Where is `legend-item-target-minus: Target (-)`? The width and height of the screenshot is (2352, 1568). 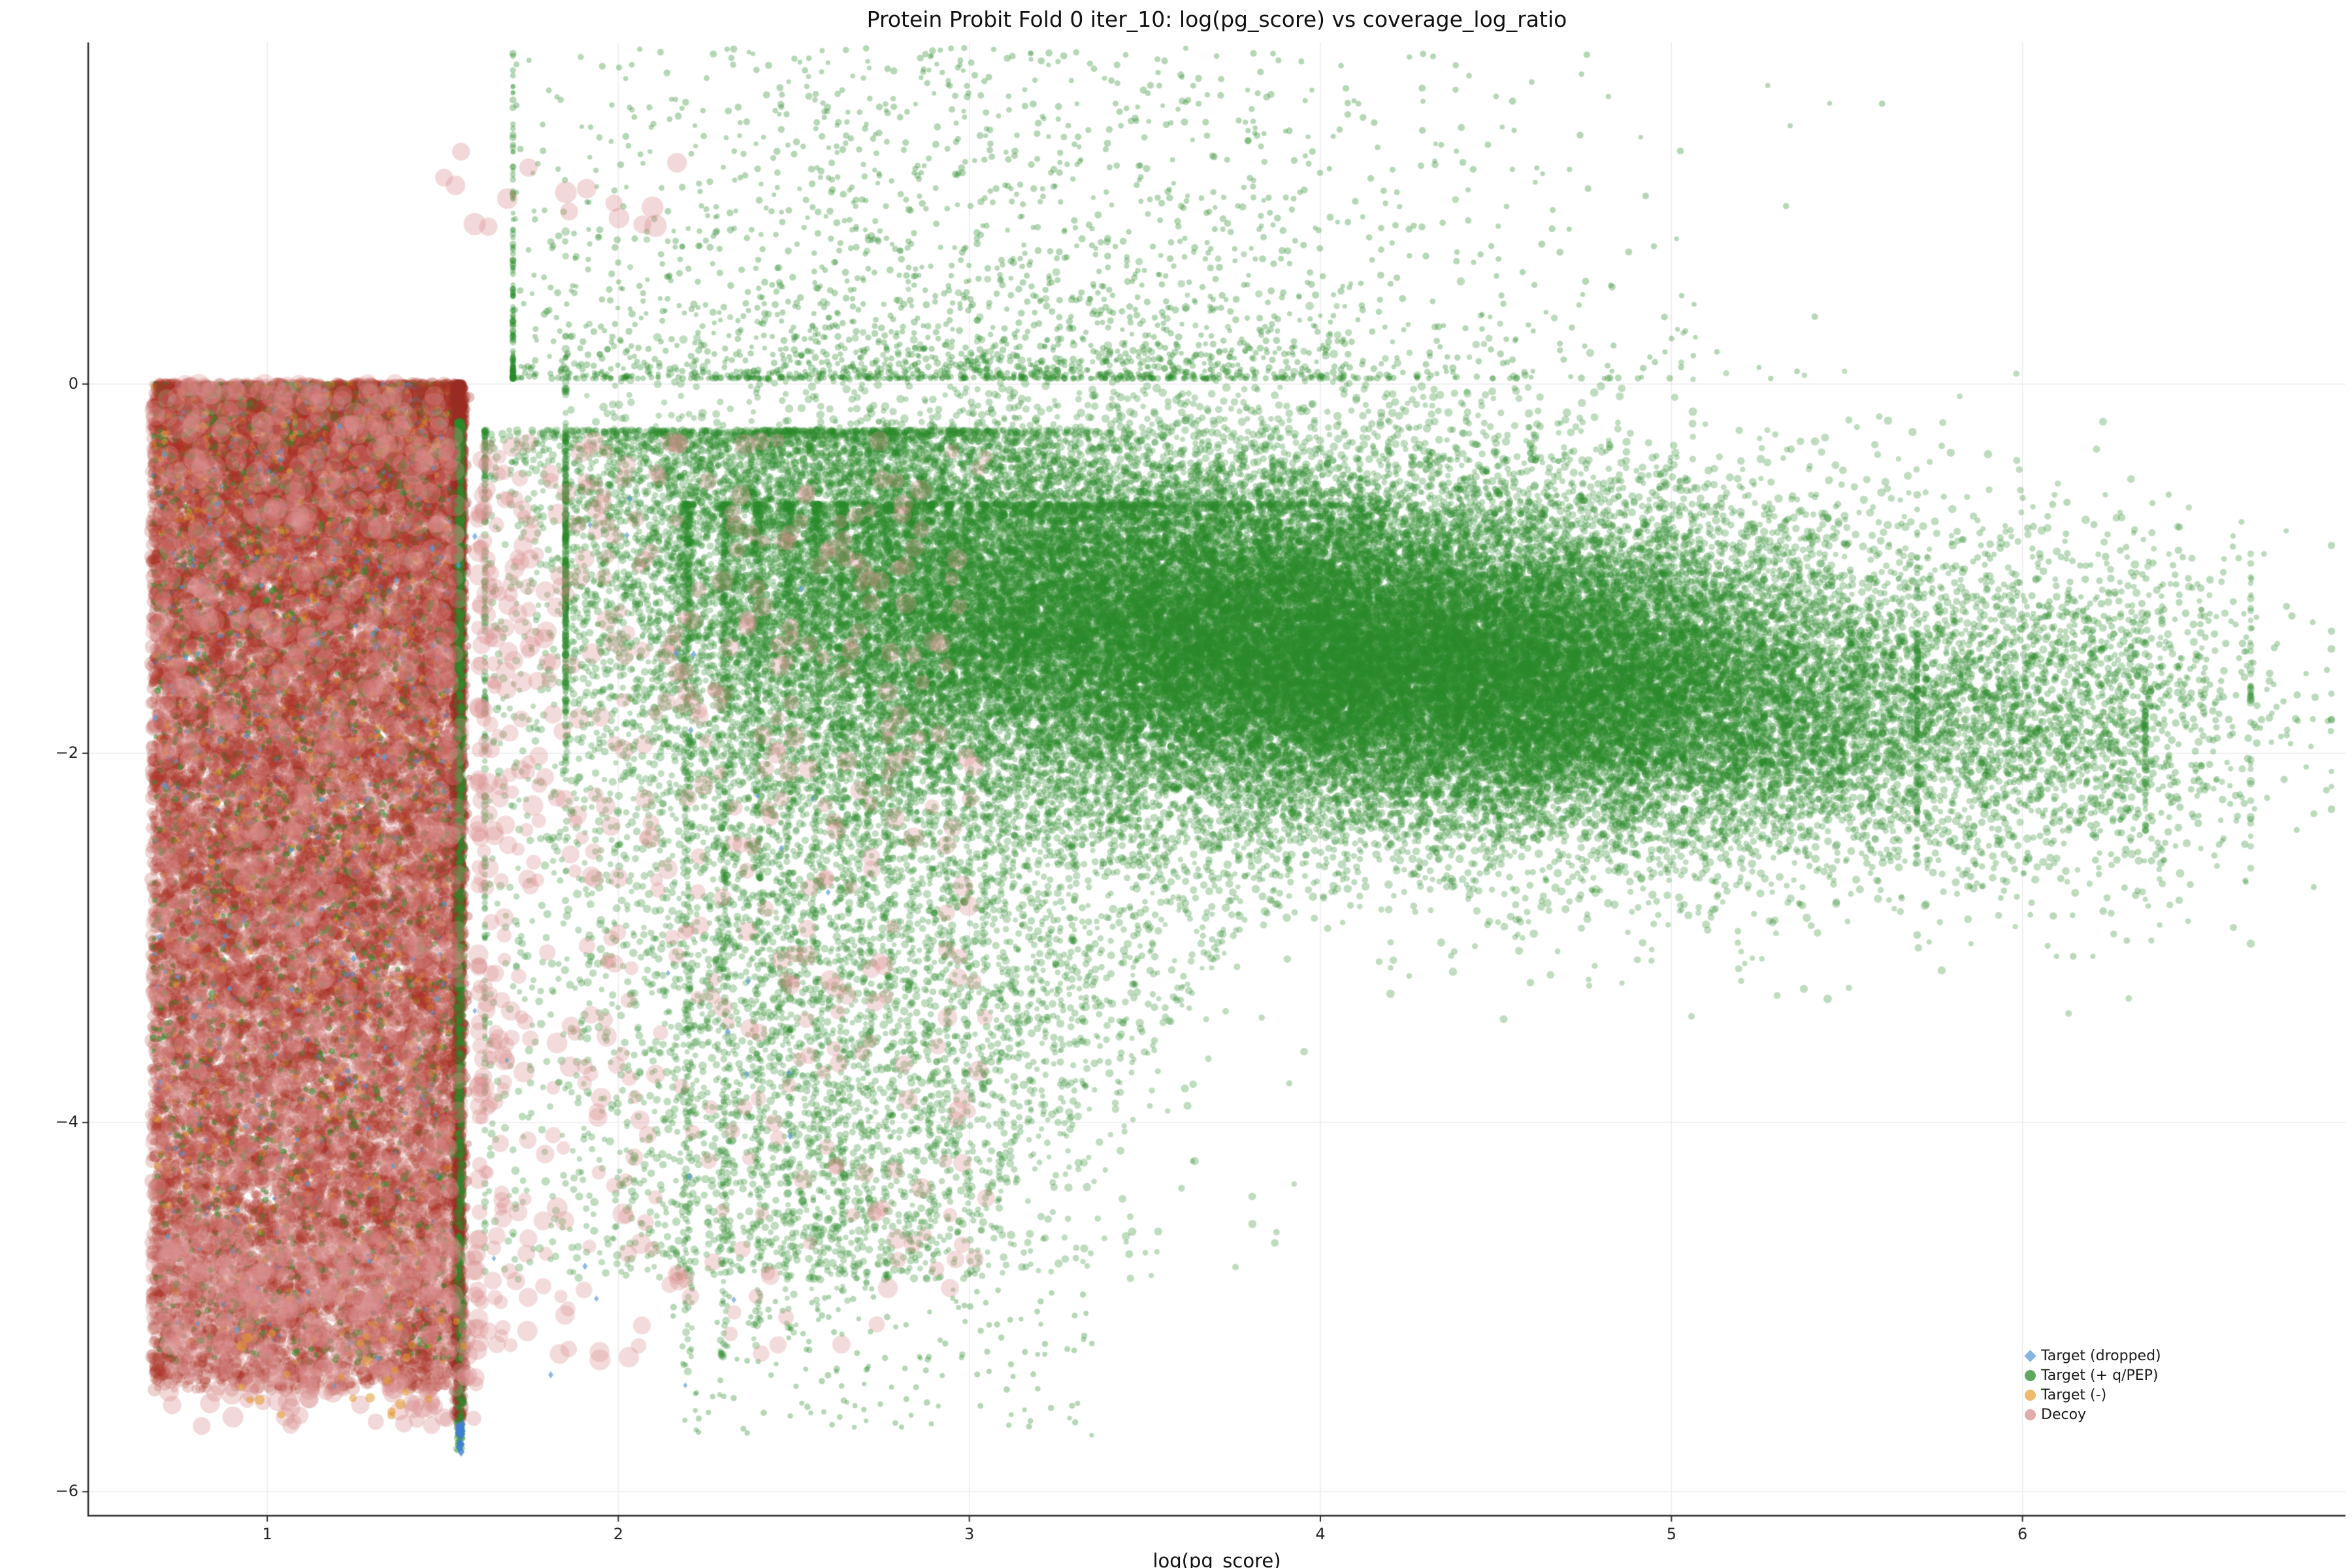
legend-item-target-minus: Target (-) is located at coordinates (2090, 1395).